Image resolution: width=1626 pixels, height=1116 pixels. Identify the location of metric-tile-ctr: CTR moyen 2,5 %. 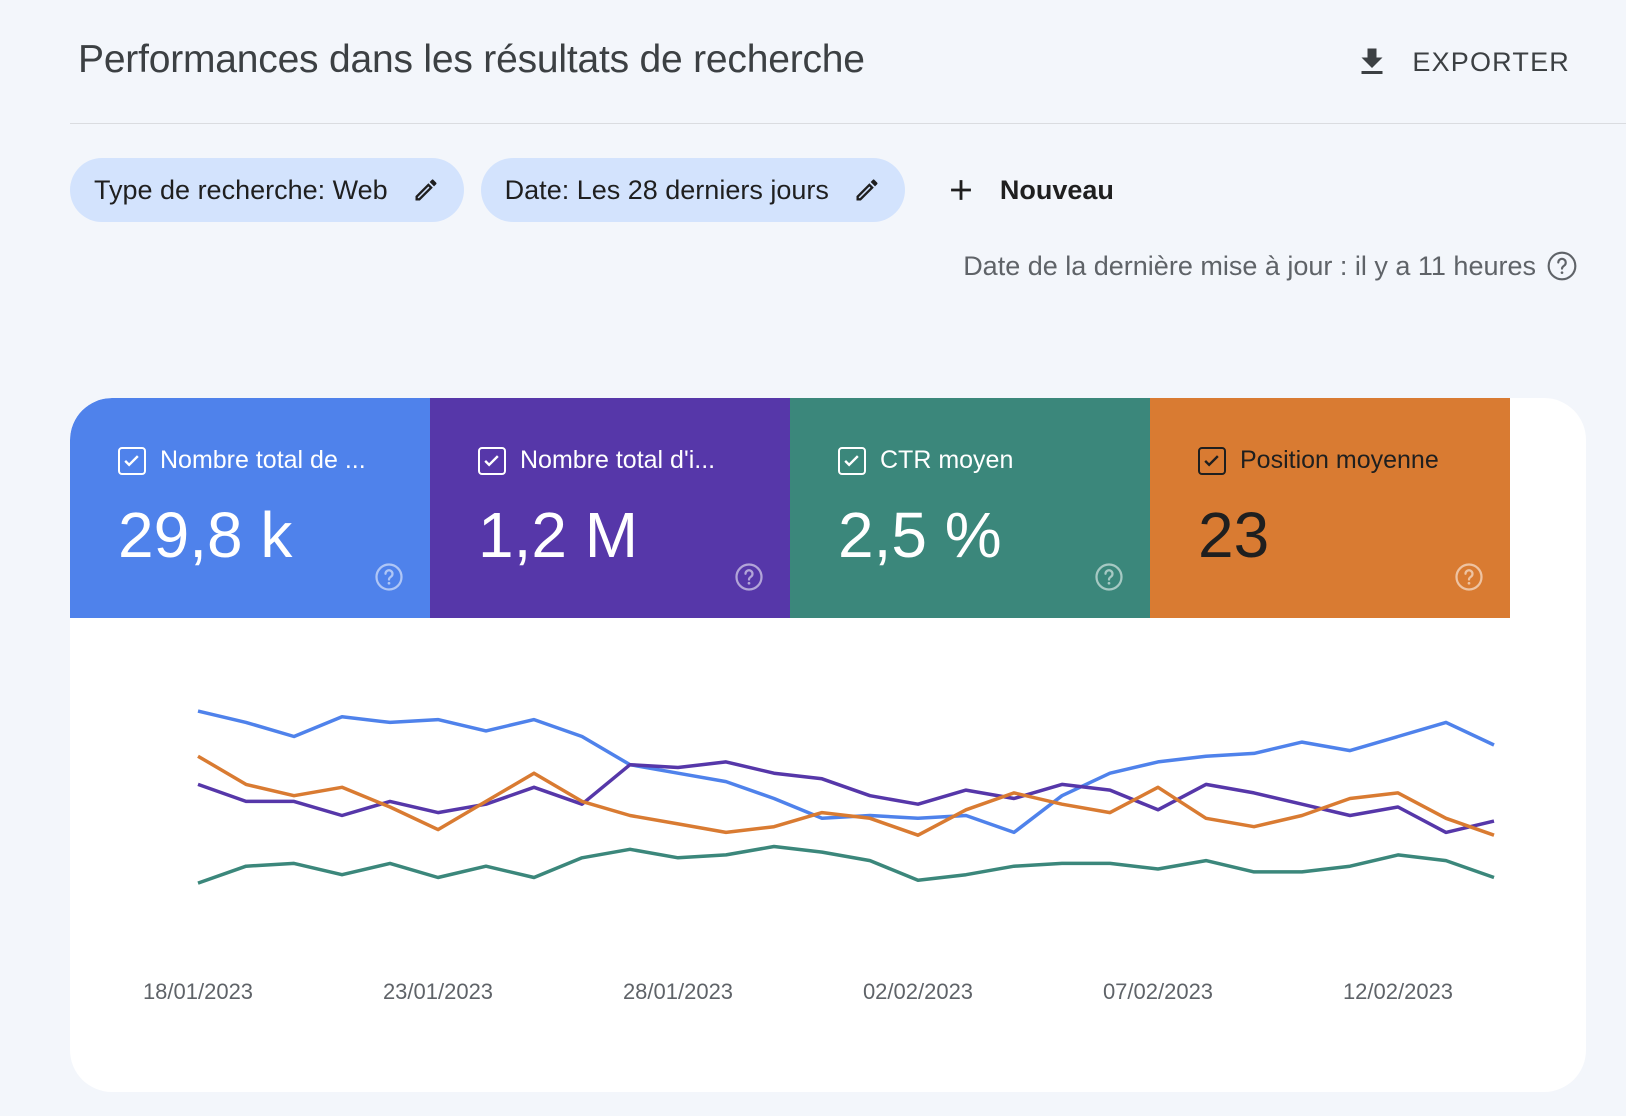
(970, 508).